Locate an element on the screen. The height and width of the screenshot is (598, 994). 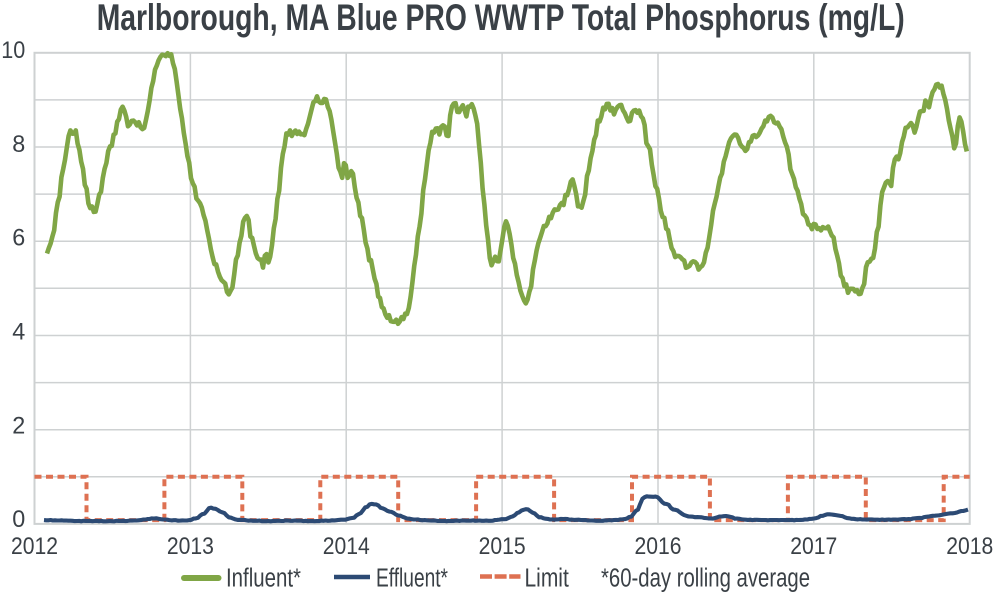
svg-text: Effluent* is located at coordinates (412, 578).